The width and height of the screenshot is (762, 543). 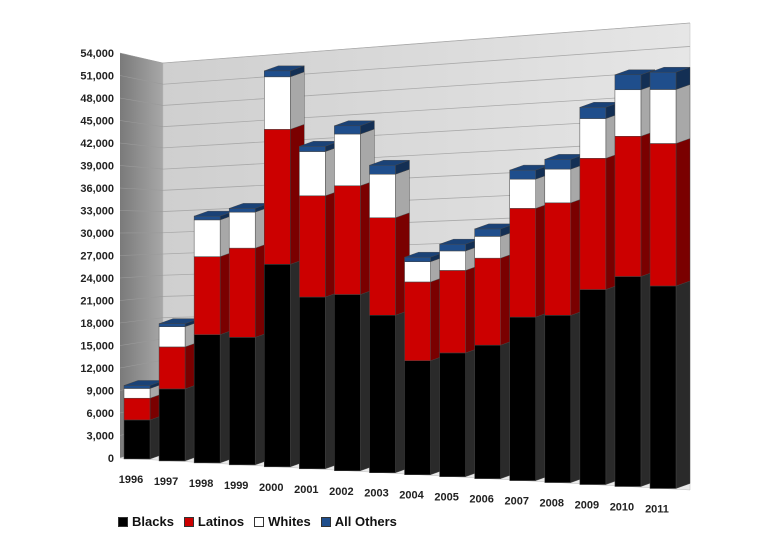 I want to click on y-tick-label: 3,000, so click(x=100, y=437).